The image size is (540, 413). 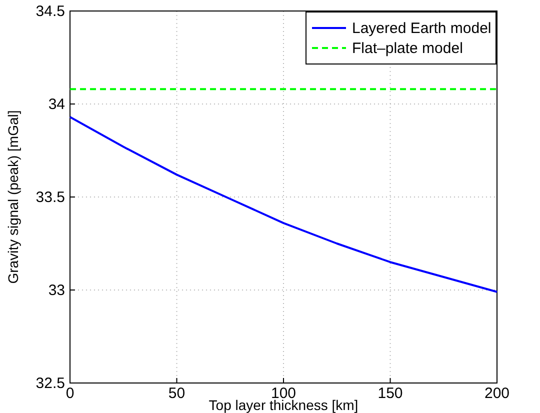 What do you see at coordinates (283, 405) in the screenshot?
I see `x-axis-title: Top layer thickness [km]` at bounding box center [283, 405].